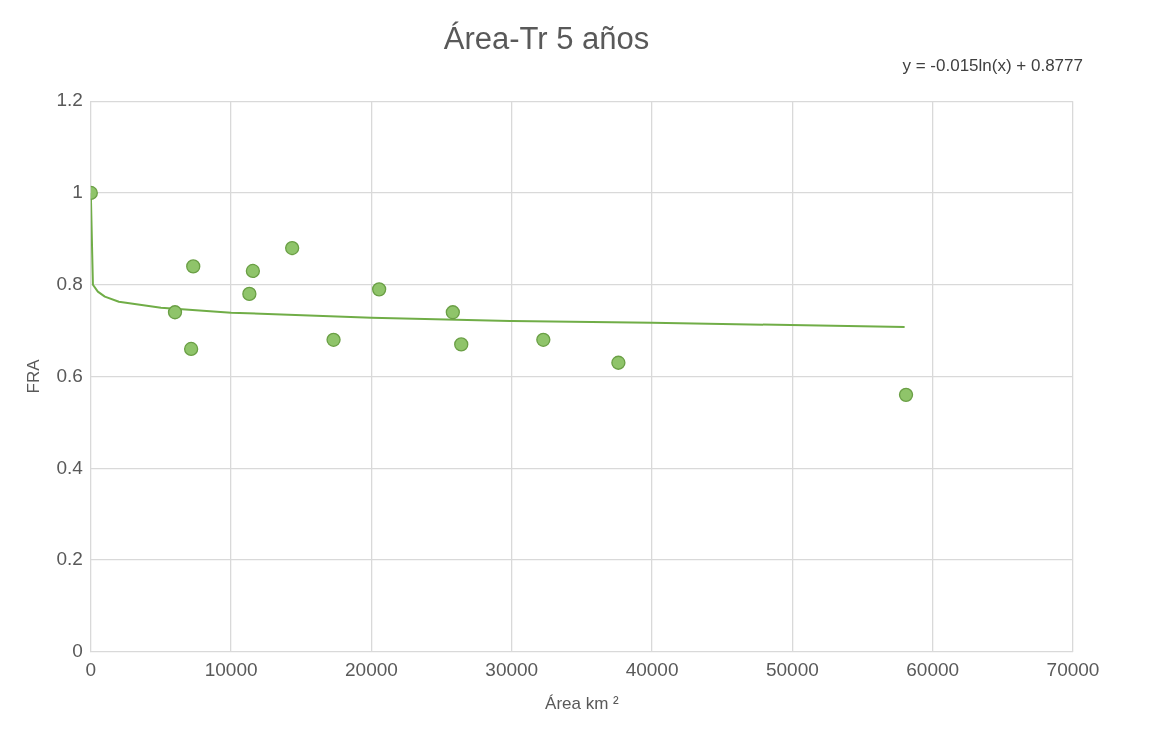 The image size is (1153, 737). What do you see at coordinates (371, 670) in the screenshot?
I see `x-tick-label: 20000` at bounding box center [371, 670].